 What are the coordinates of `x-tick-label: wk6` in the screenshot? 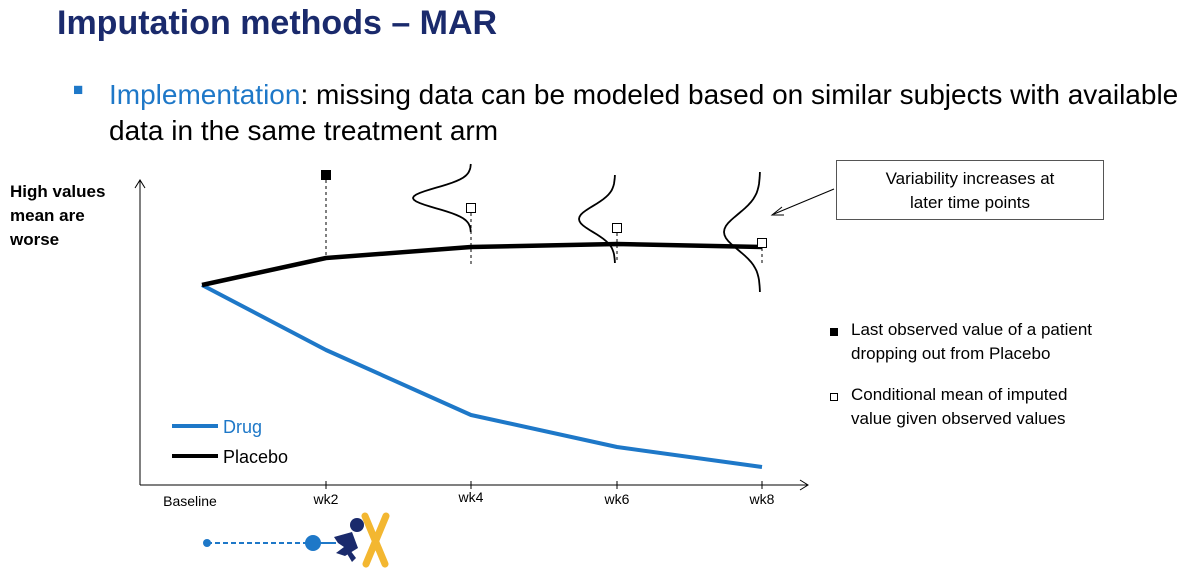 It's located at (617, 499).